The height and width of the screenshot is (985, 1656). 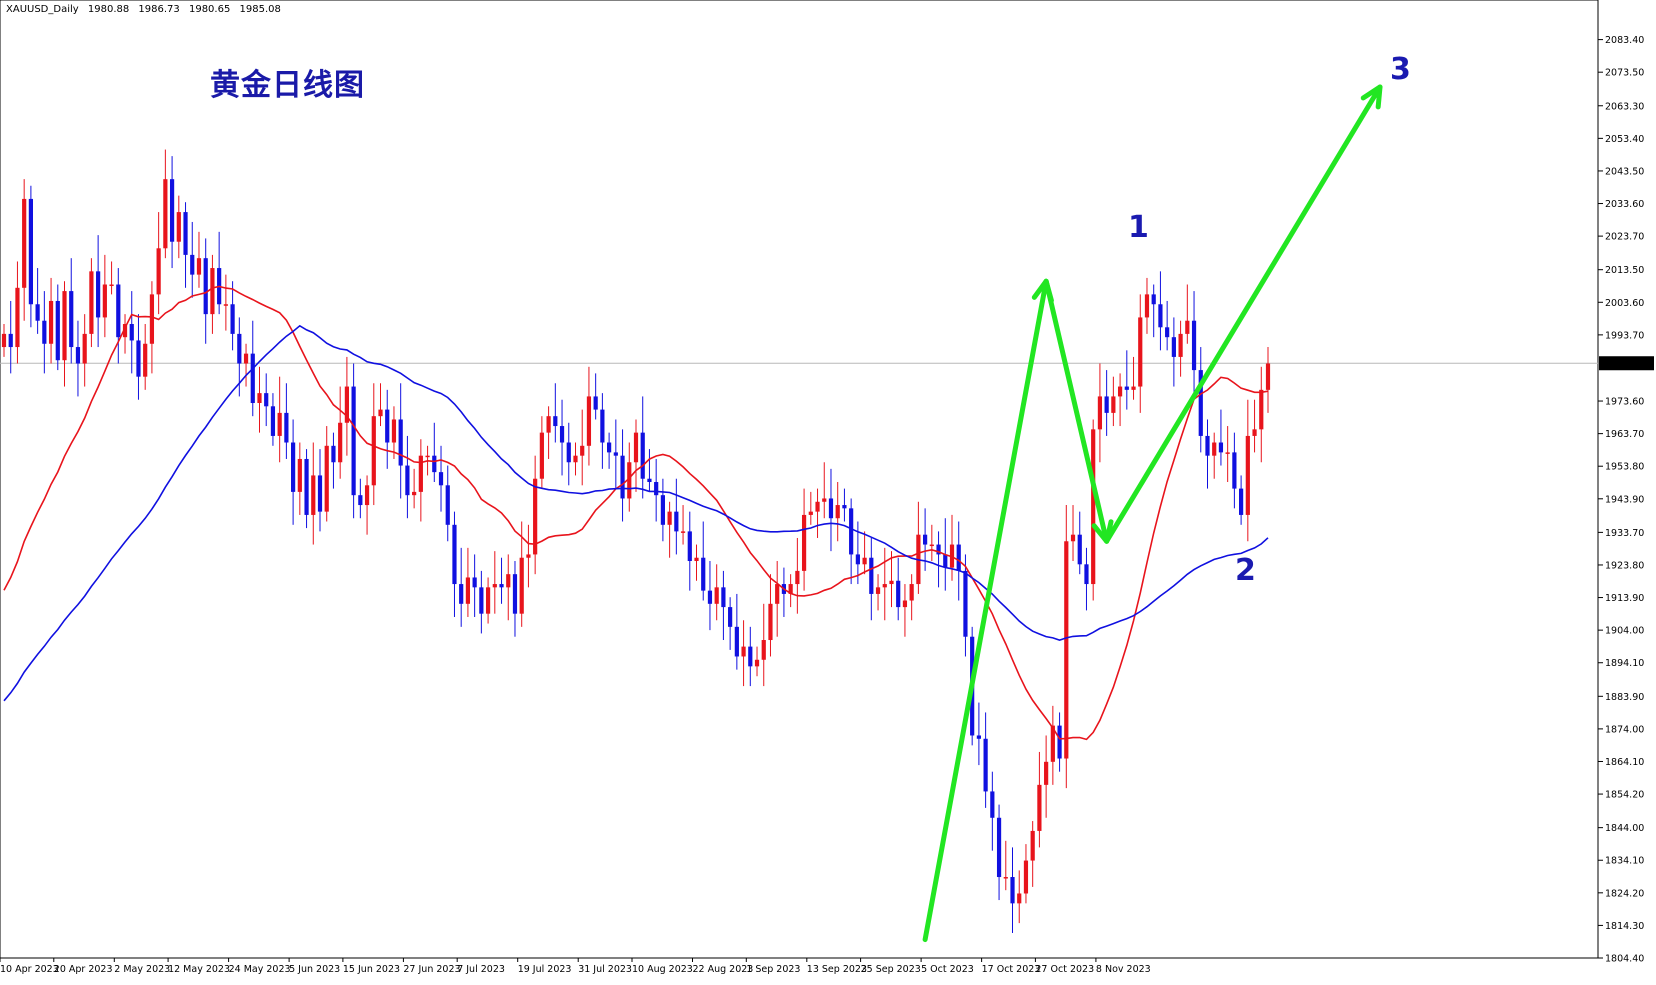 I want to click on x-tick-label: 13 Sep 2023, so click(x=837, y=969).